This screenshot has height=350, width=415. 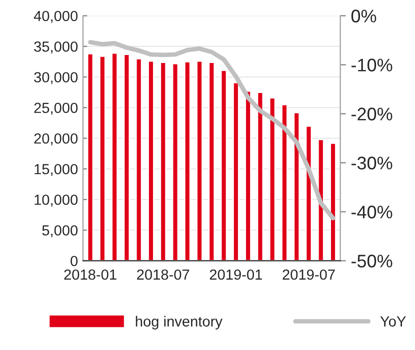 I want to click on y2-tick-label: -50%, so click(x=372, y=261).